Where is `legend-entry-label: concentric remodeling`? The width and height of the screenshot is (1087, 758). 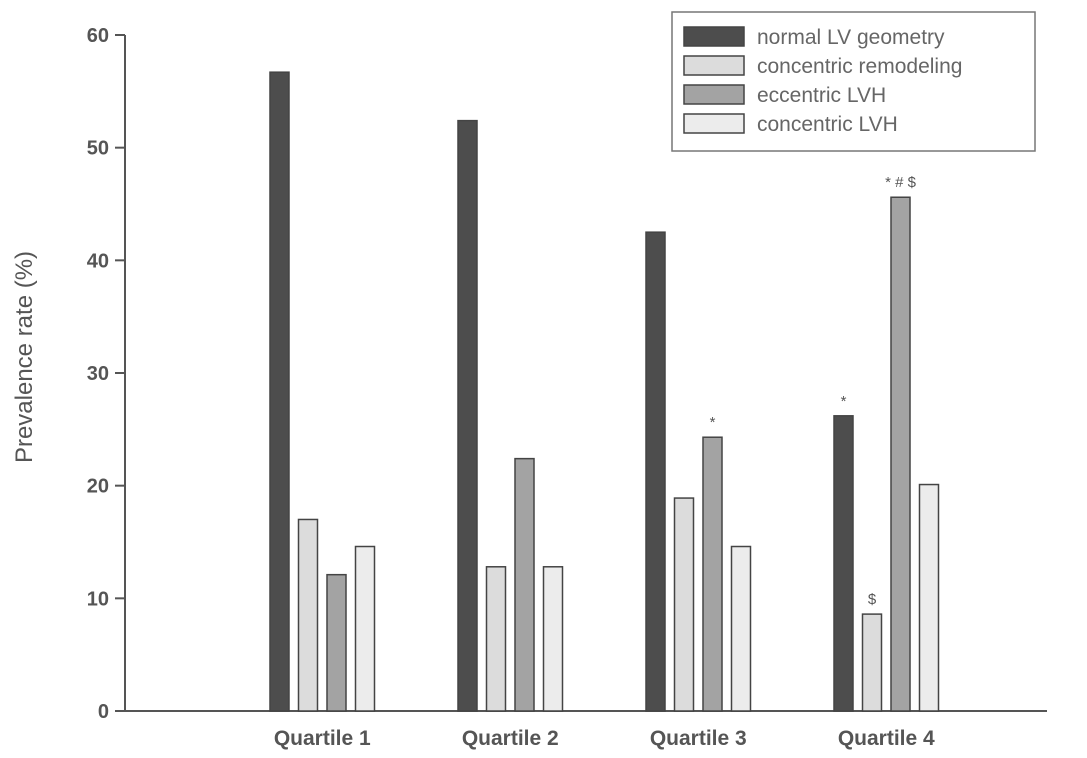 legend-entry-label: concentric remodeling is located at coordinates (859, 66).